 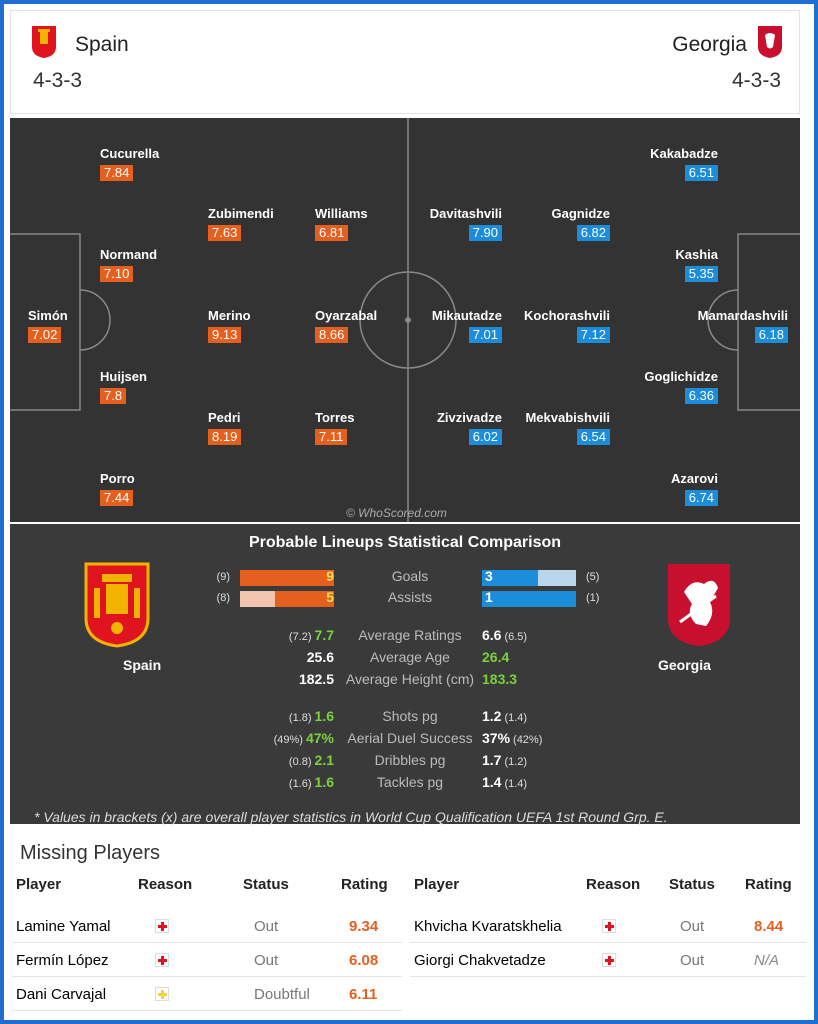 What do you see at coordinates (608, 960) in the screenshot?
I see `missing-player-row: Giorgi Chakvetadze Out N/A` at bounding box center [608, 960].